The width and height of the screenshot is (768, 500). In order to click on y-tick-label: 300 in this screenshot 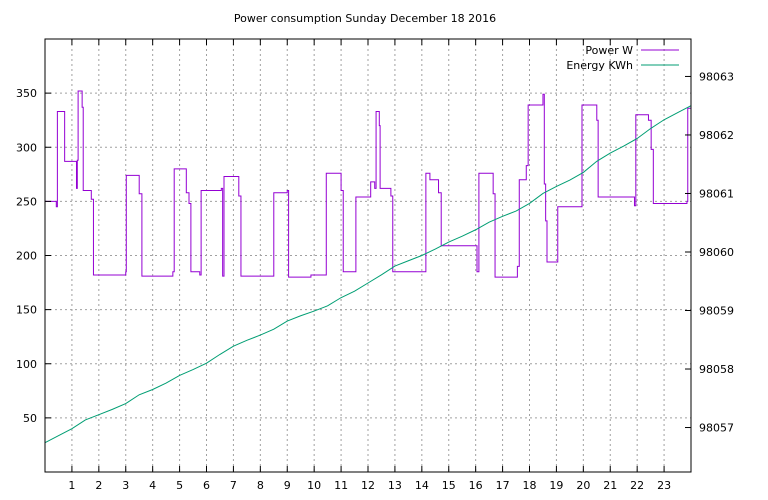, I will do `click(26, 147)`.